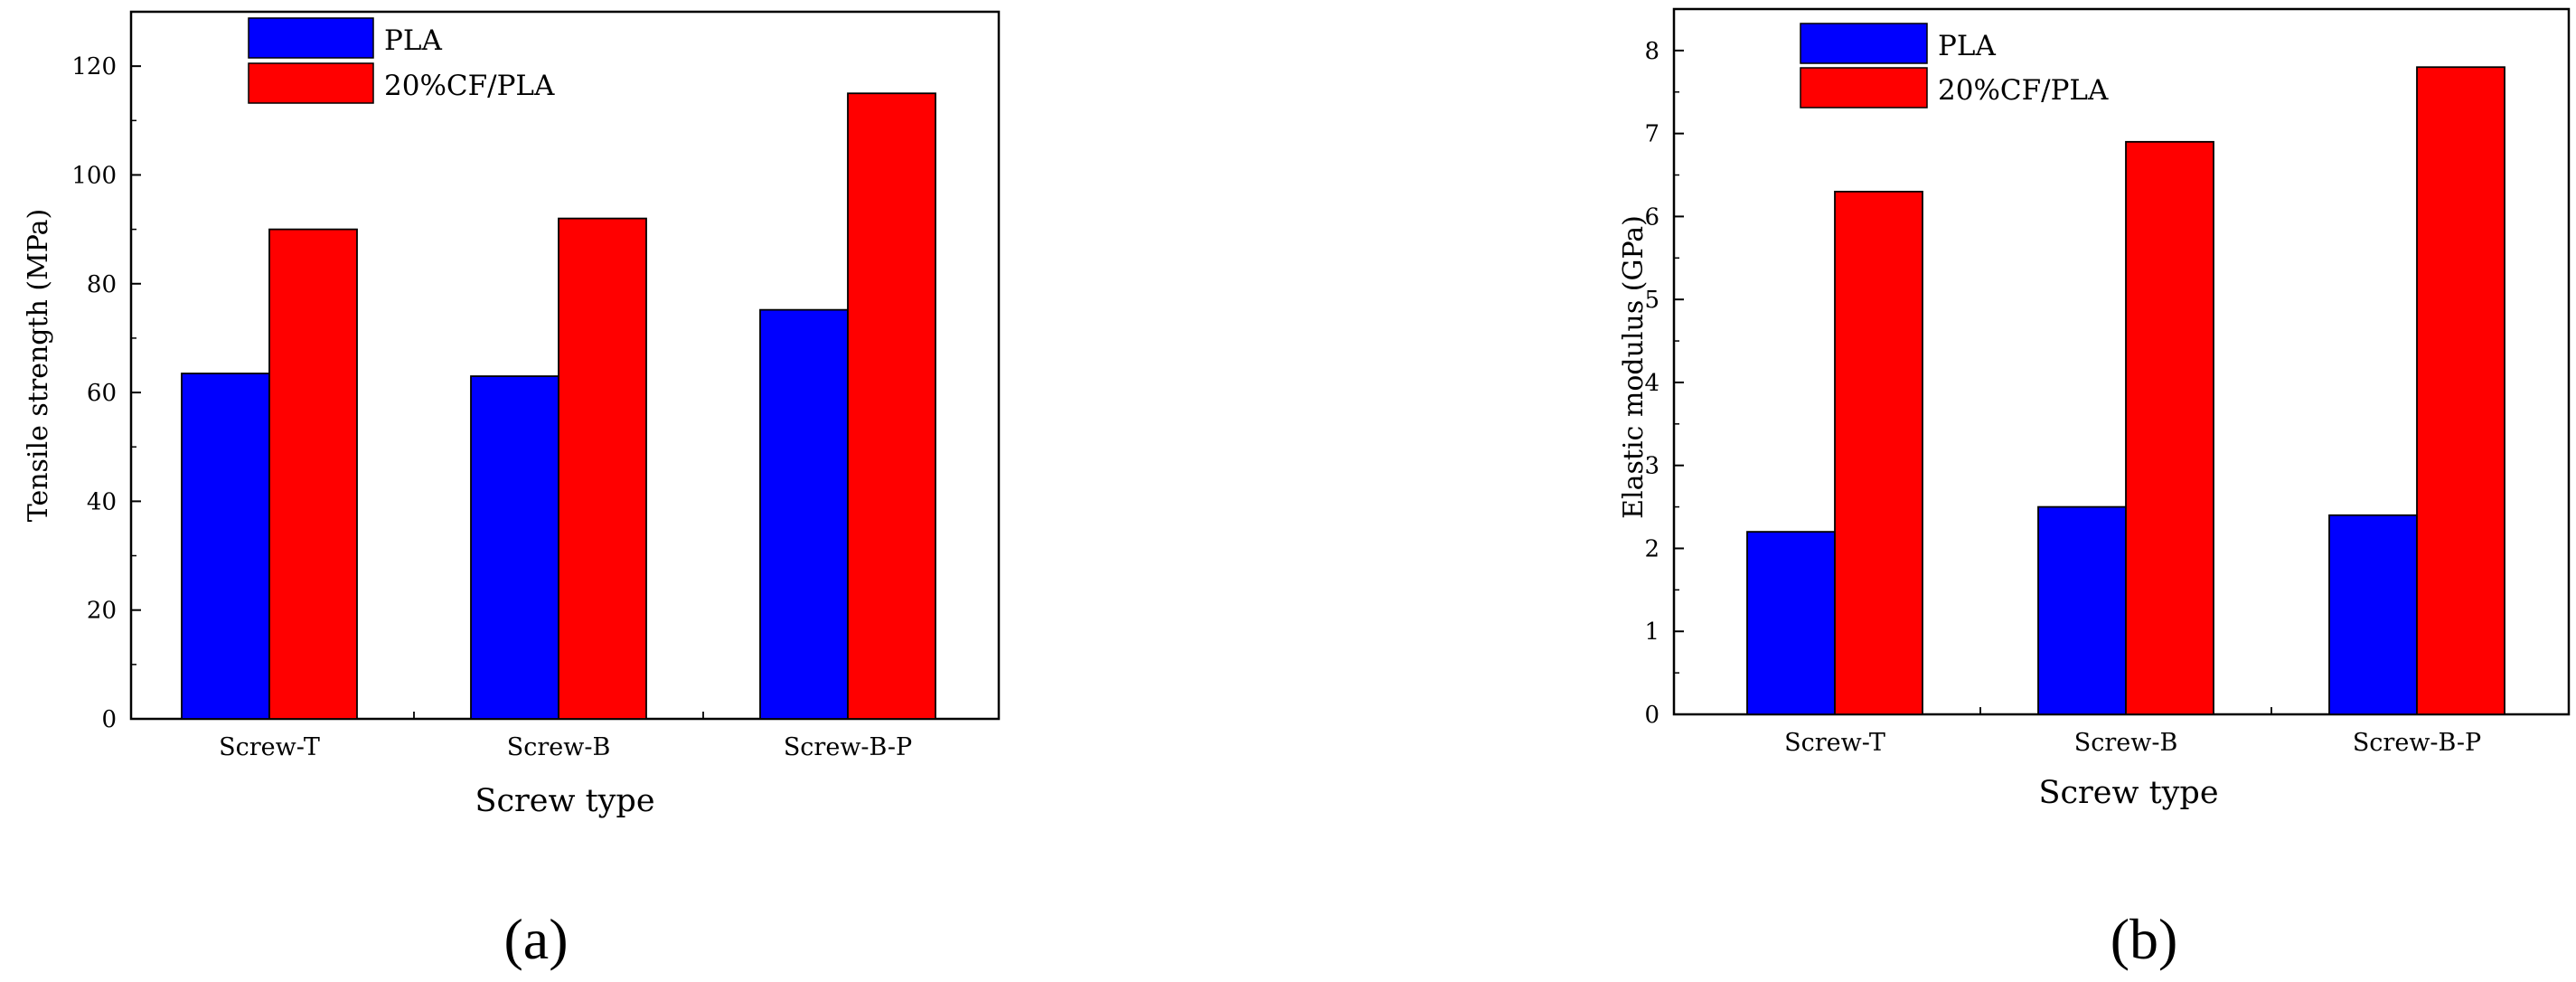 Image resolution: width=2576 pixels, height=982 pixels. I want to click on y-tick-label: 5, so click(1652, 300).